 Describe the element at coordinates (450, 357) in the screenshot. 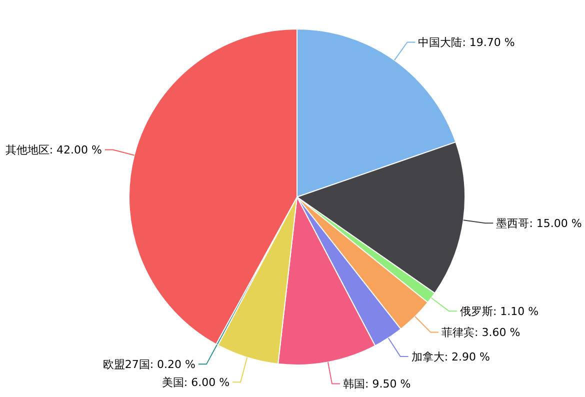

I see `slice-label: 加拿大: 2.90 %` at that location.